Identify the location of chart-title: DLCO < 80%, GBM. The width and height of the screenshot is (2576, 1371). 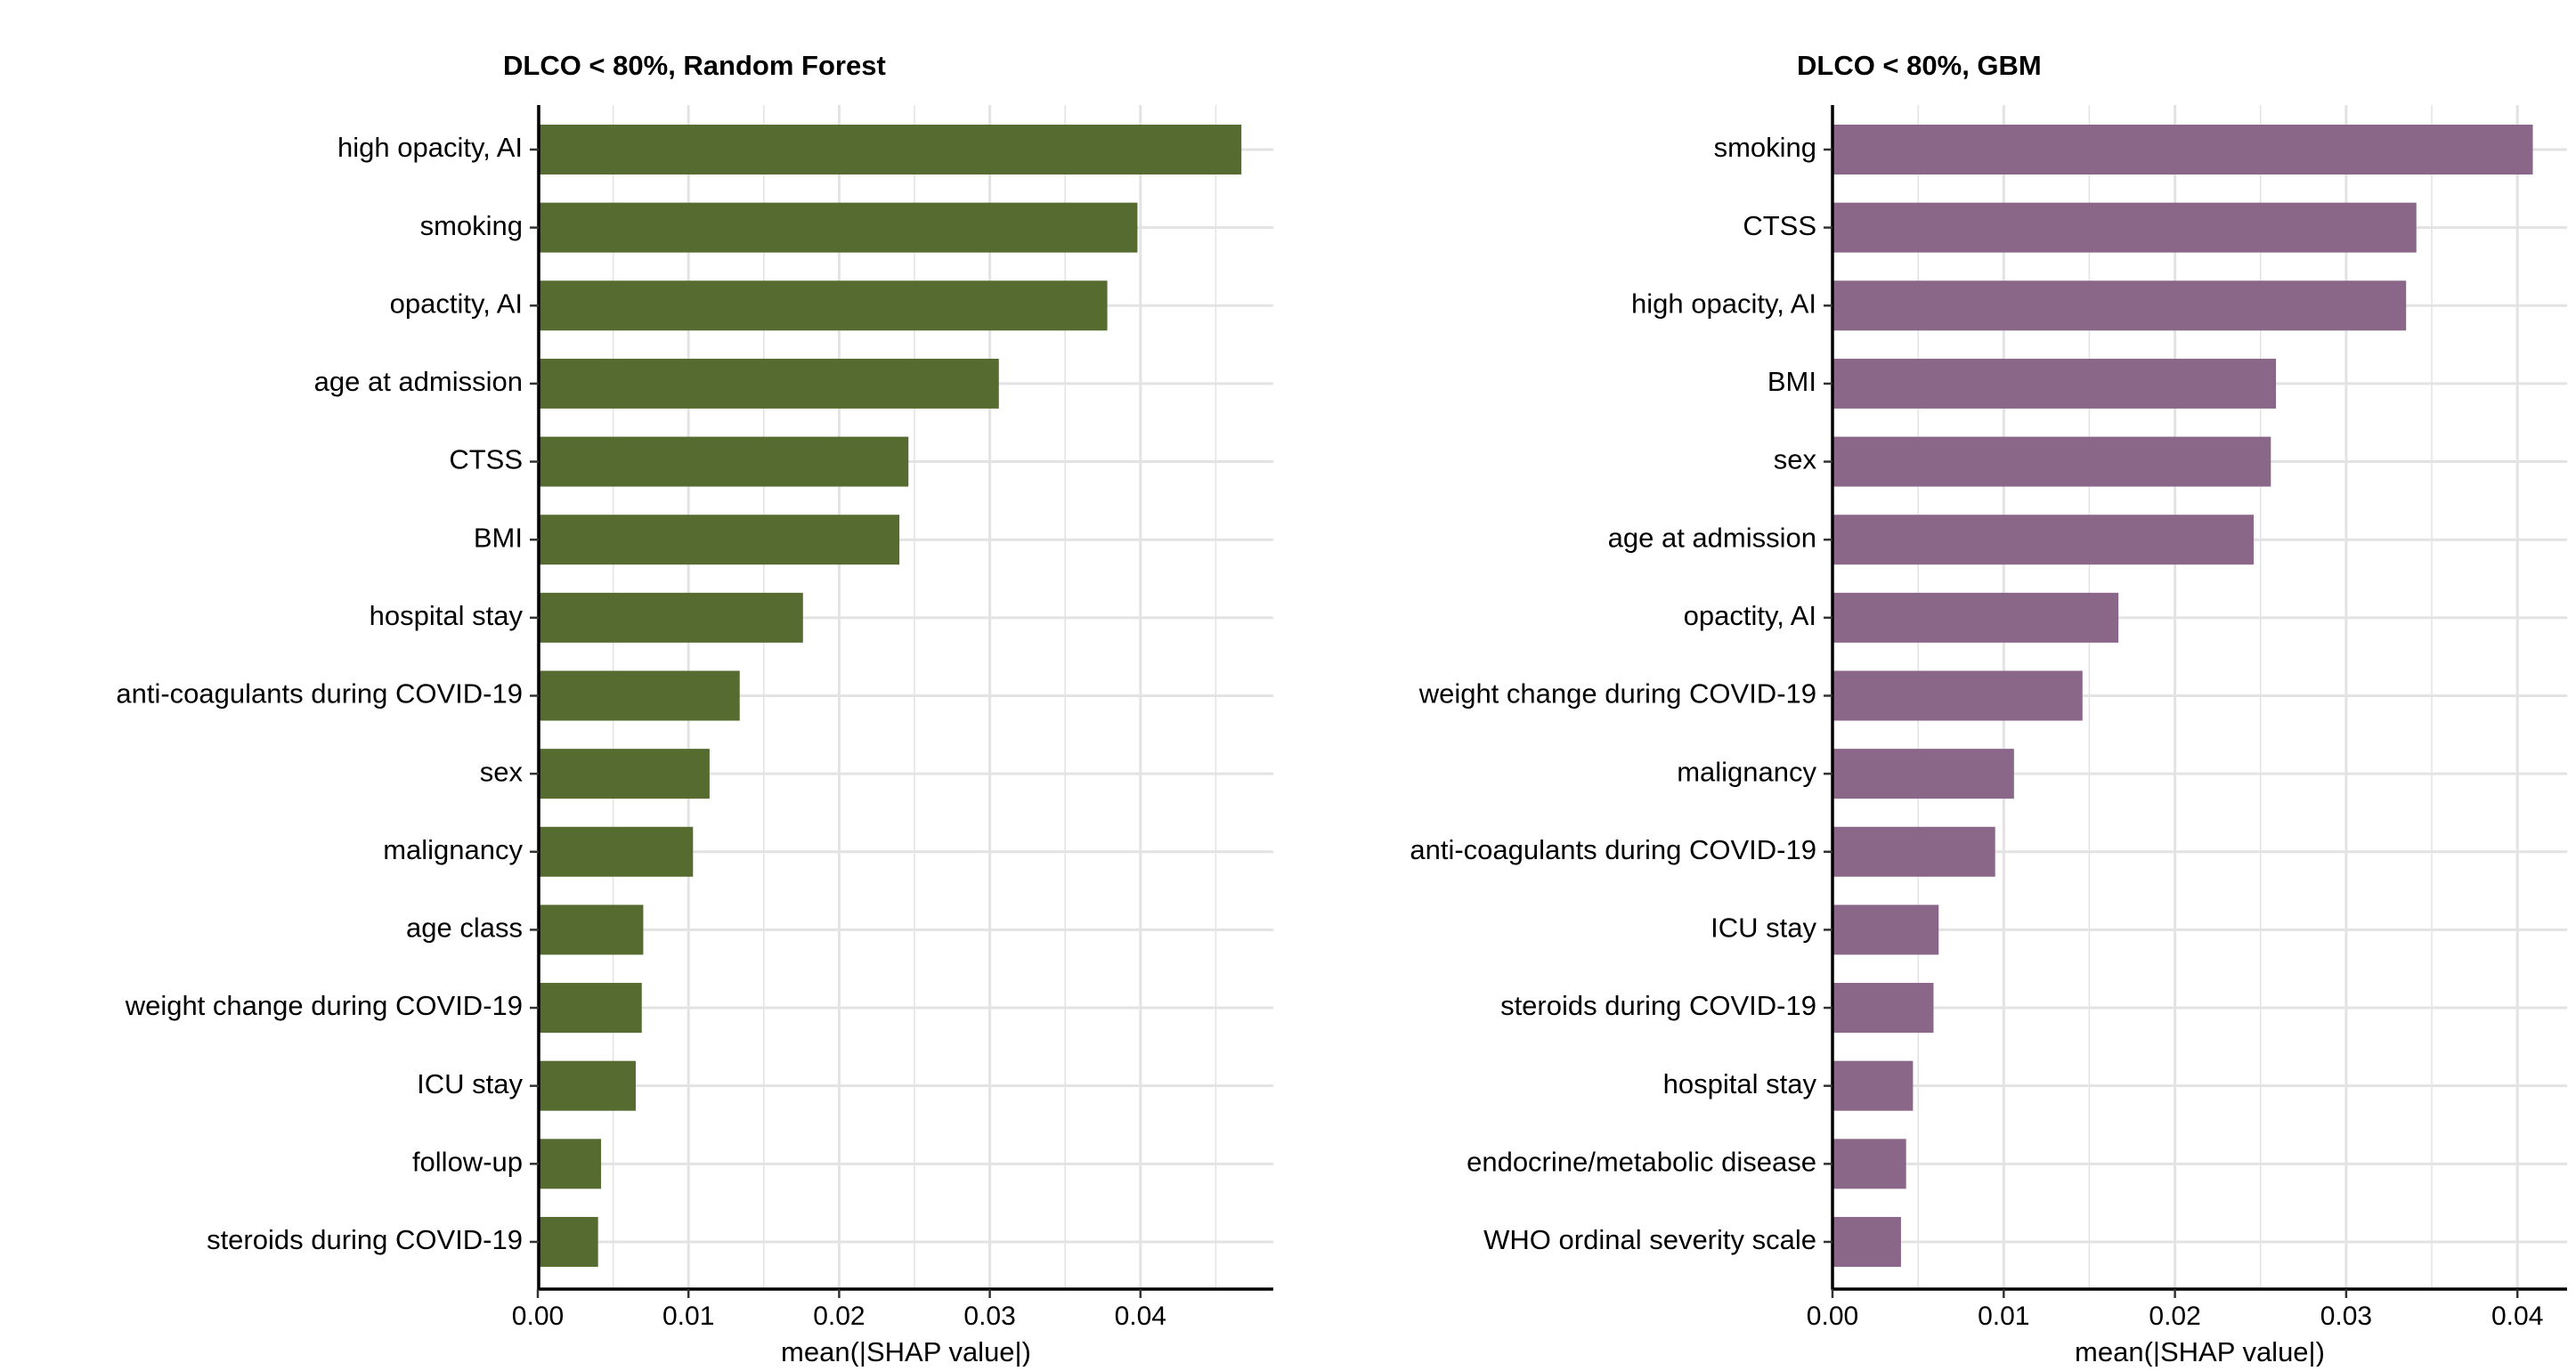
(1919, 65).